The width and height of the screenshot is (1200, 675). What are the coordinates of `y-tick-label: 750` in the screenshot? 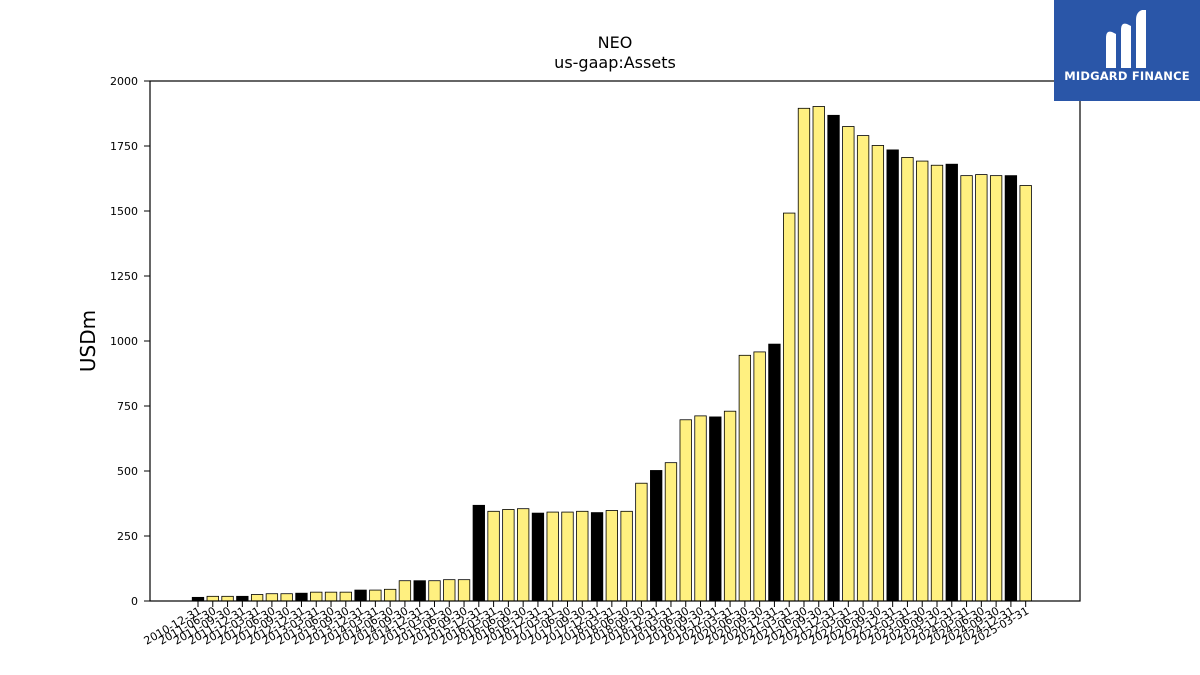 It's located at (127, 406).